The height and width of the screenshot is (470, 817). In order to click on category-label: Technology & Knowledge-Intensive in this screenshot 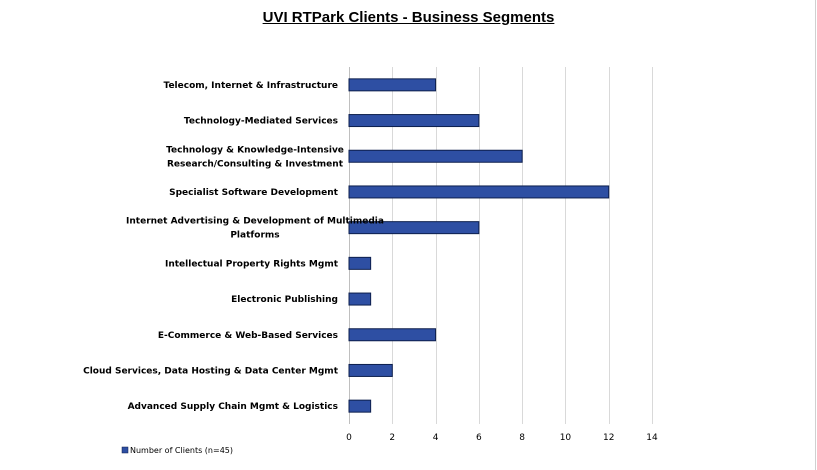, I will do `click(255, 150)`.